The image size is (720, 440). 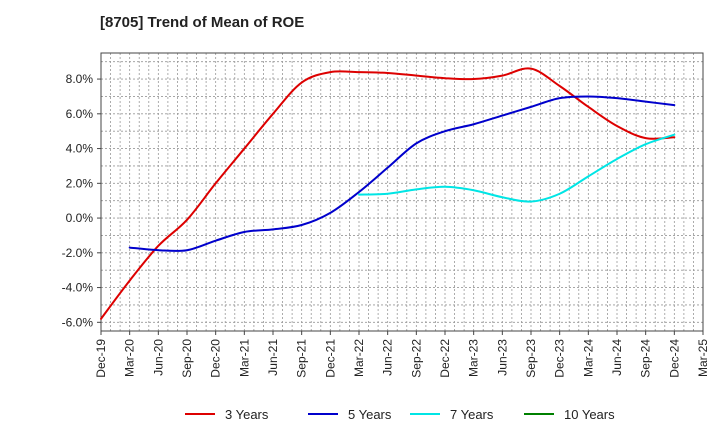 What do you see at coordinates (78, 322) in the screenshot?
I see `y-tick-label: -6.0%` at bounding box center [78, 322].